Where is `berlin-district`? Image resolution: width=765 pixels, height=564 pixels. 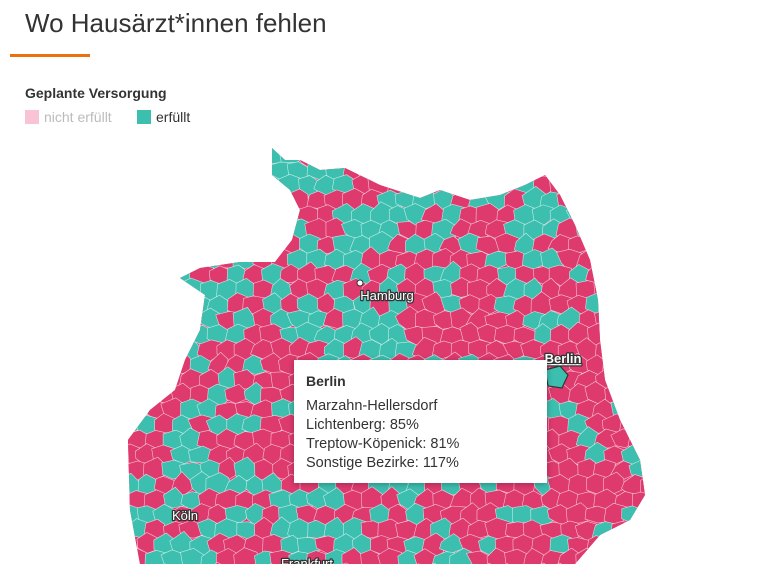 berlin-district is located at coordinates (556, 377).